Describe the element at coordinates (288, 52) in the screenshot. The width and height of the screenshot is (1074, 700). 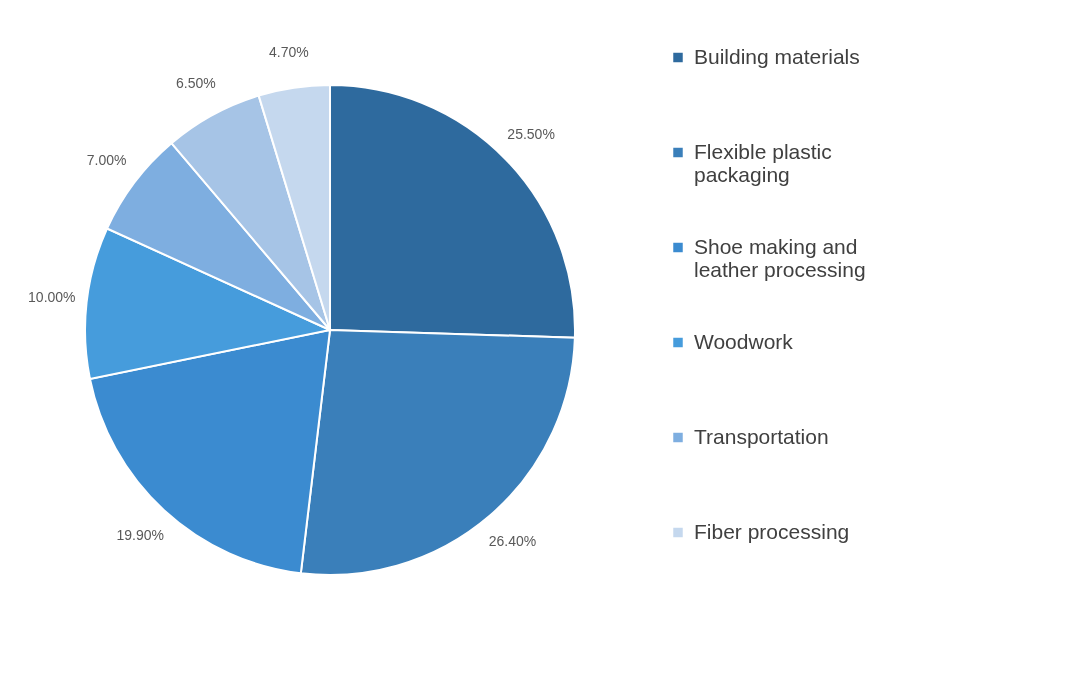
I see `data-label: 4.70%` at that location.